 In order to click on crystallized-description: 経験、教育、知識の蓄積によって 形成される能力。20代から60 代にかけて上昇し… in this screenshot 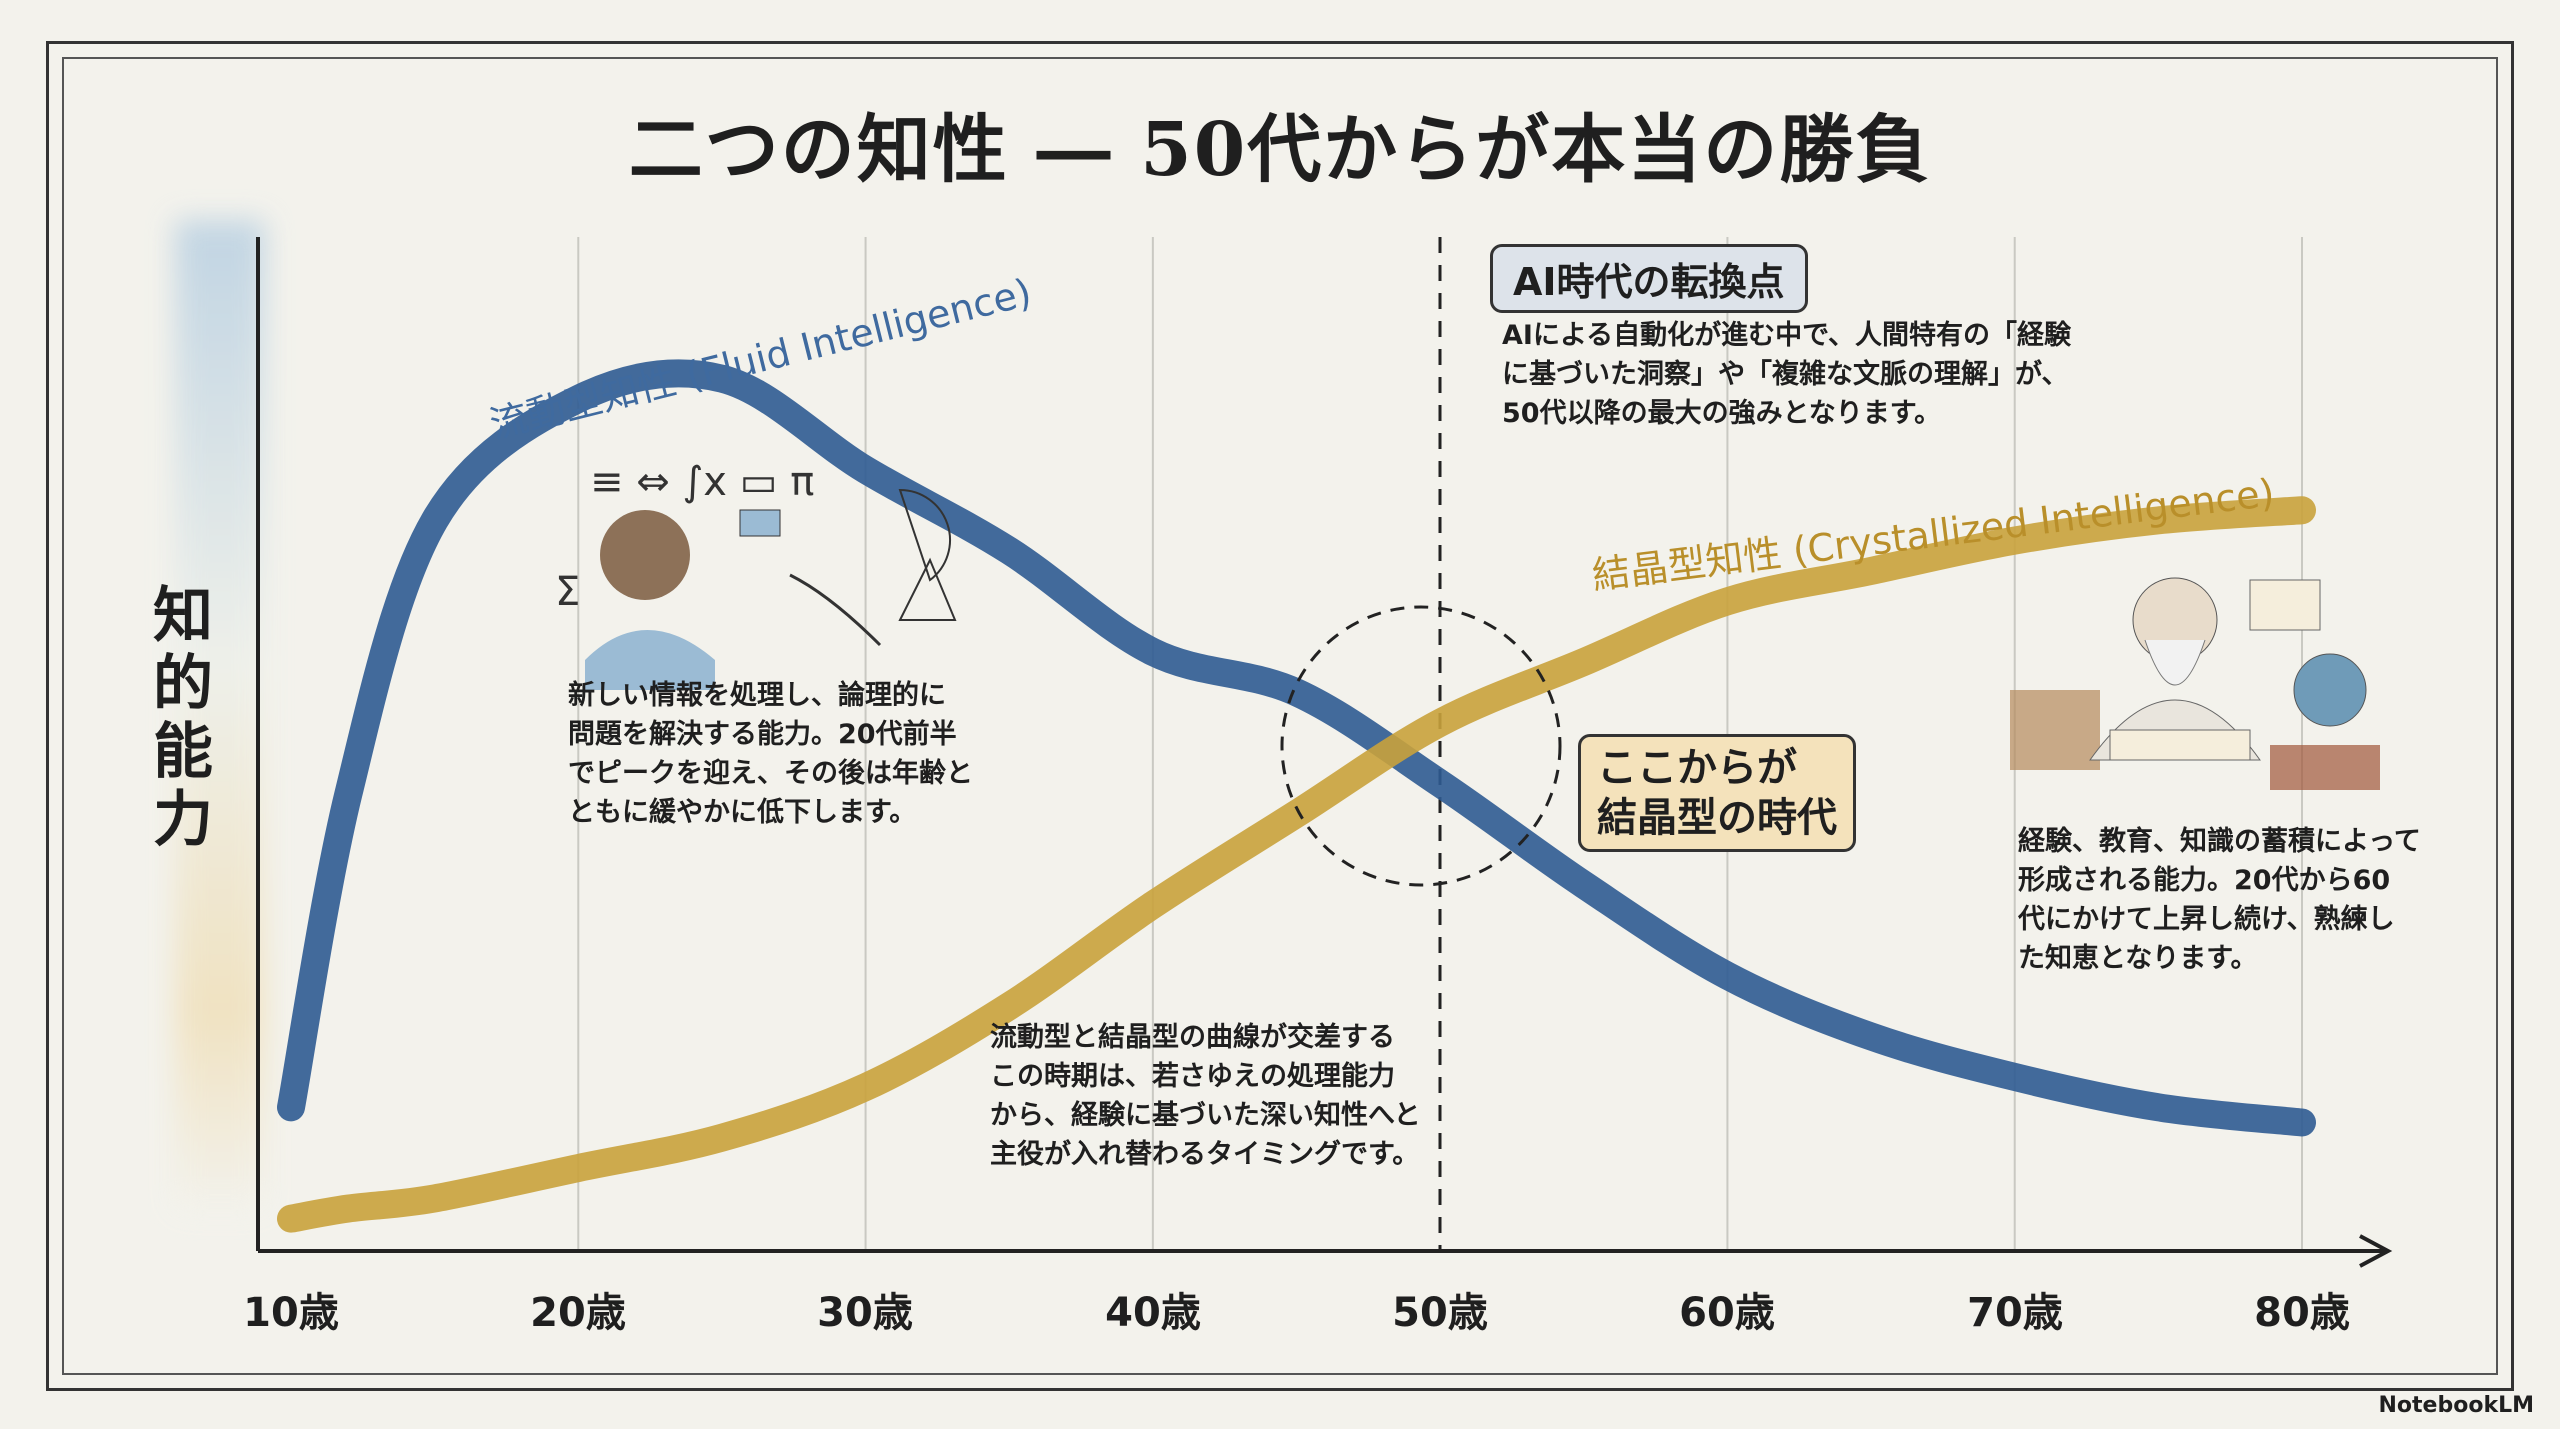, I will do `click(2219, 900)`.